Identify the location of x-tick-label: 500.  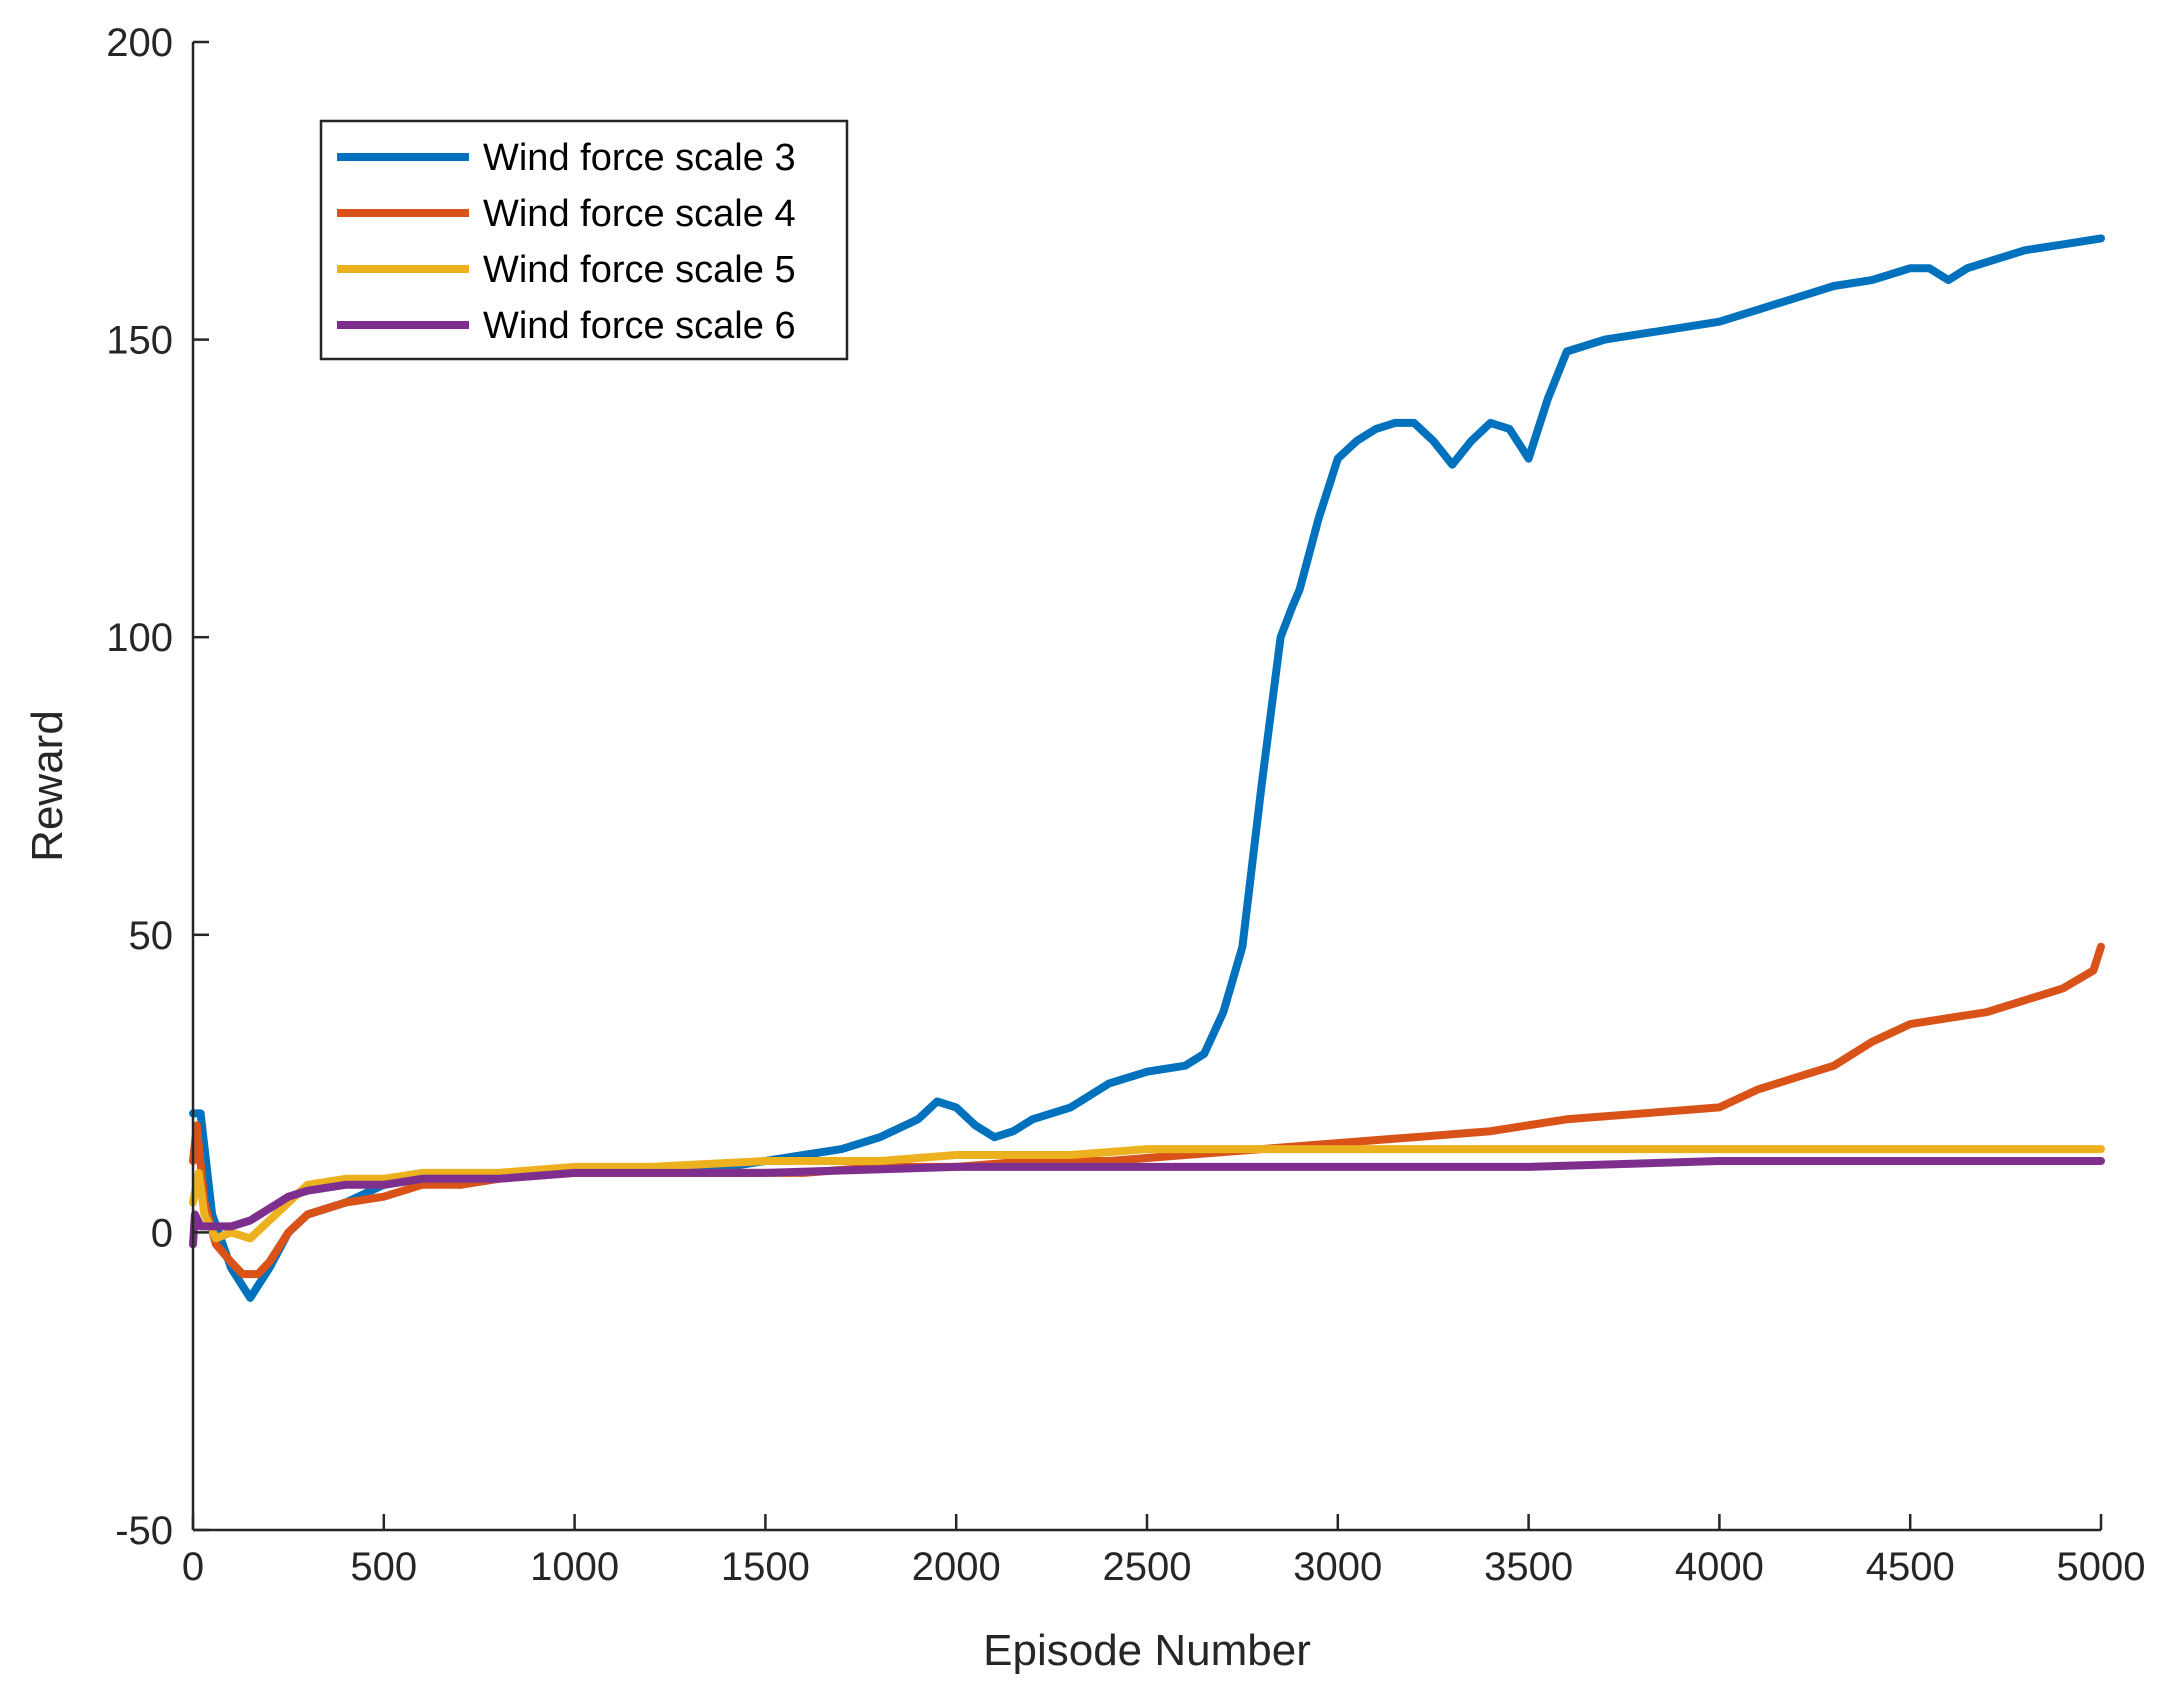
(383, 1567).